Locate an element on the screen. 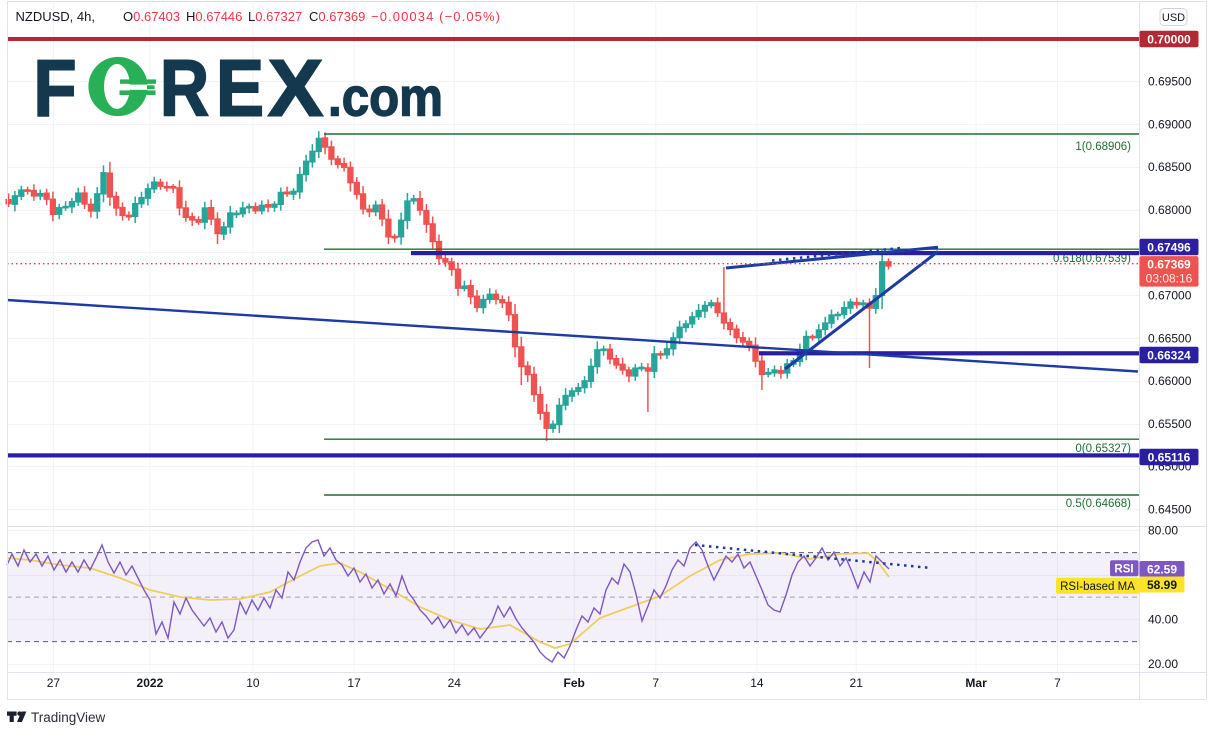 The width and height of the screenshot is (1217, 740). svg-text: 58.99 is located at coordinates (1162, 585).